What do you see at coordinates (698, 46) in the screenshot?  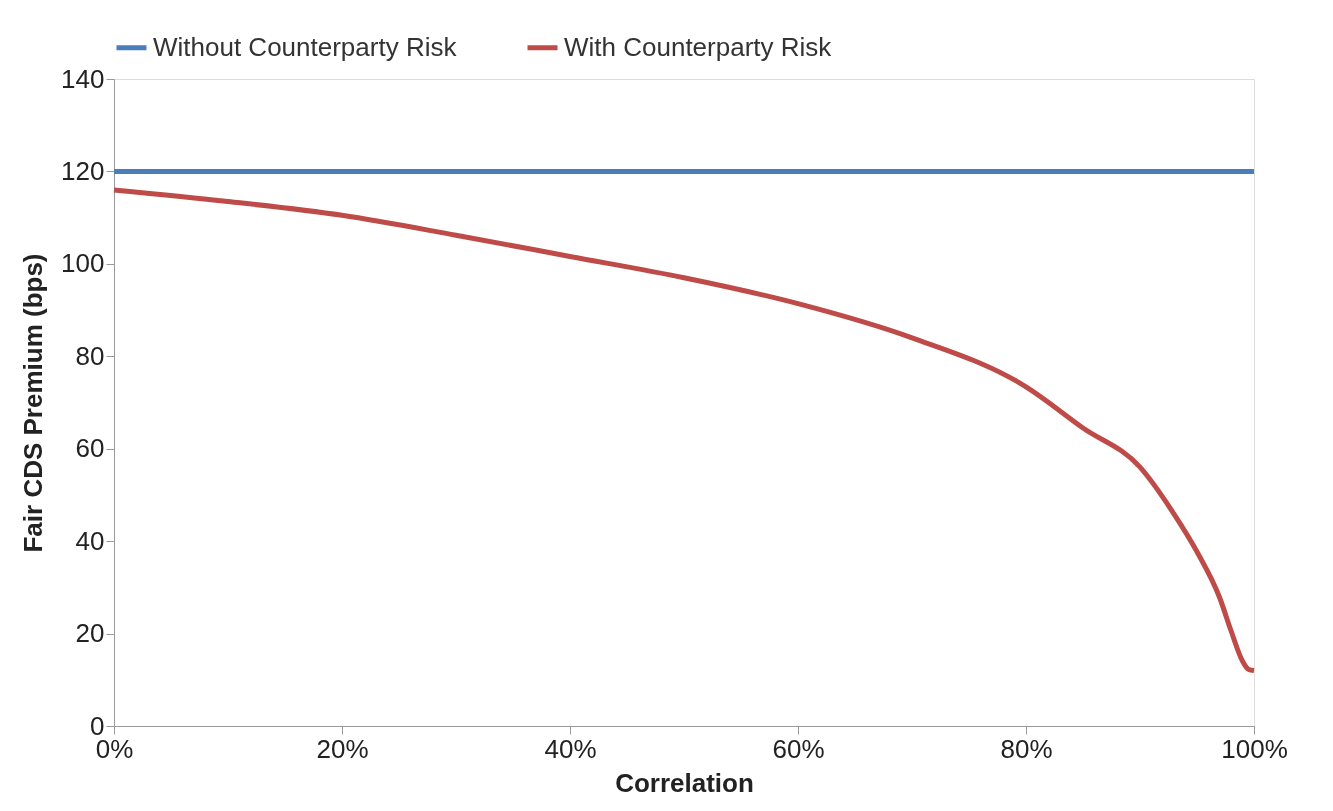 I see `legend-label: With Counterparty Risk` at bounding box center [698, 46].